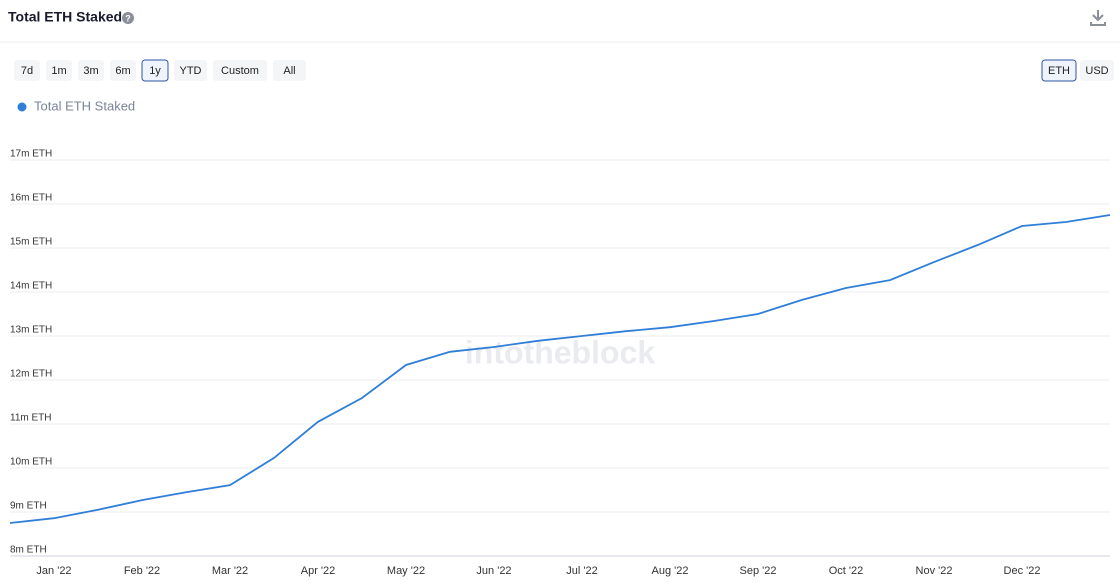 This screenshot has height=584, width=1120. I want to click on range-button: All, so click(289, 70).